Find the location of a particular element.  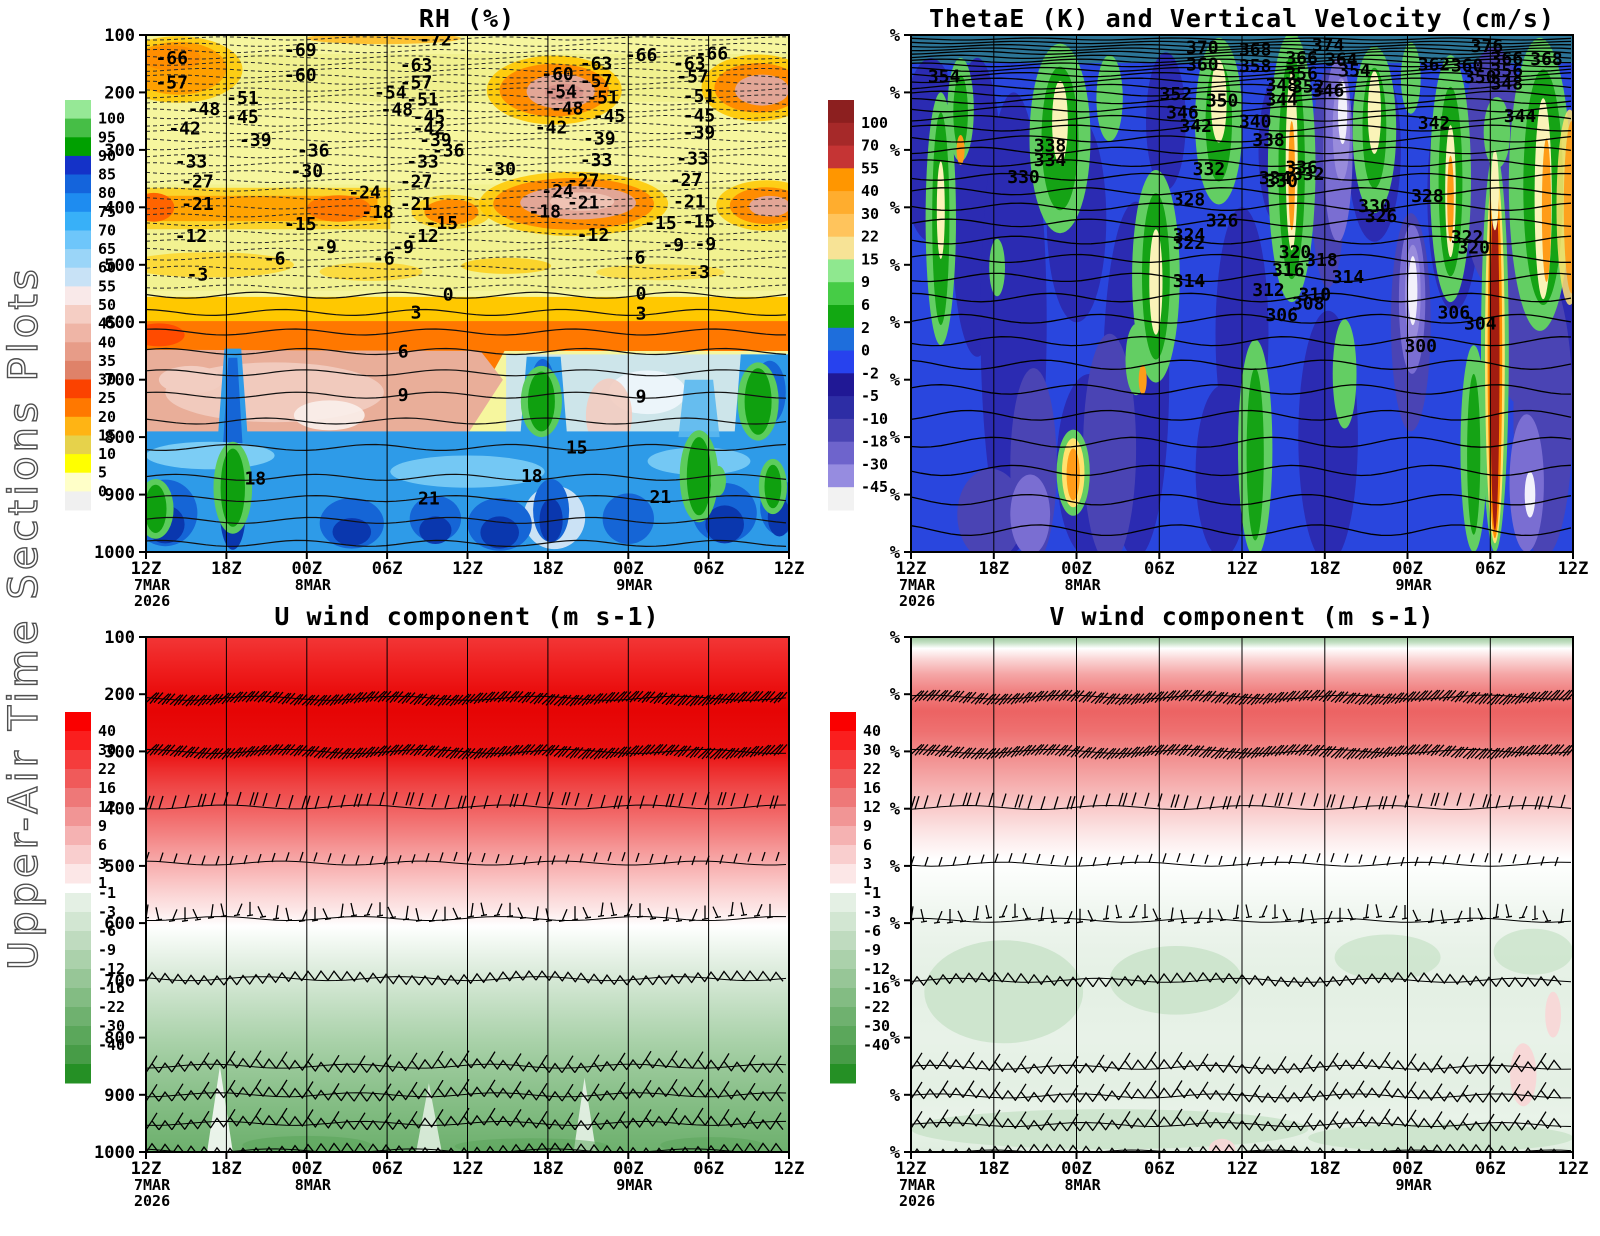

svg-text: 316 is located at coordinates (1288, 270).